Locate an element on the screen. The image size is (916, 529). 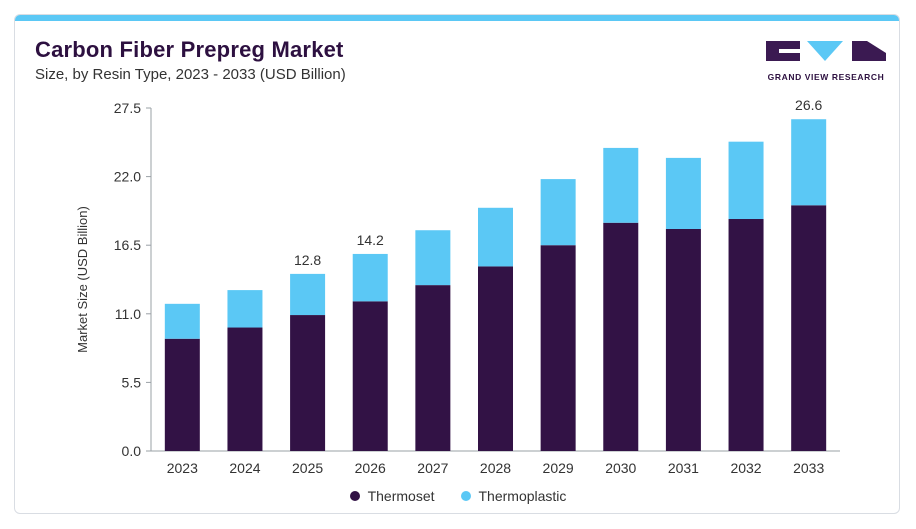
logo-block-right-cut is located at coordinates (876, 47).